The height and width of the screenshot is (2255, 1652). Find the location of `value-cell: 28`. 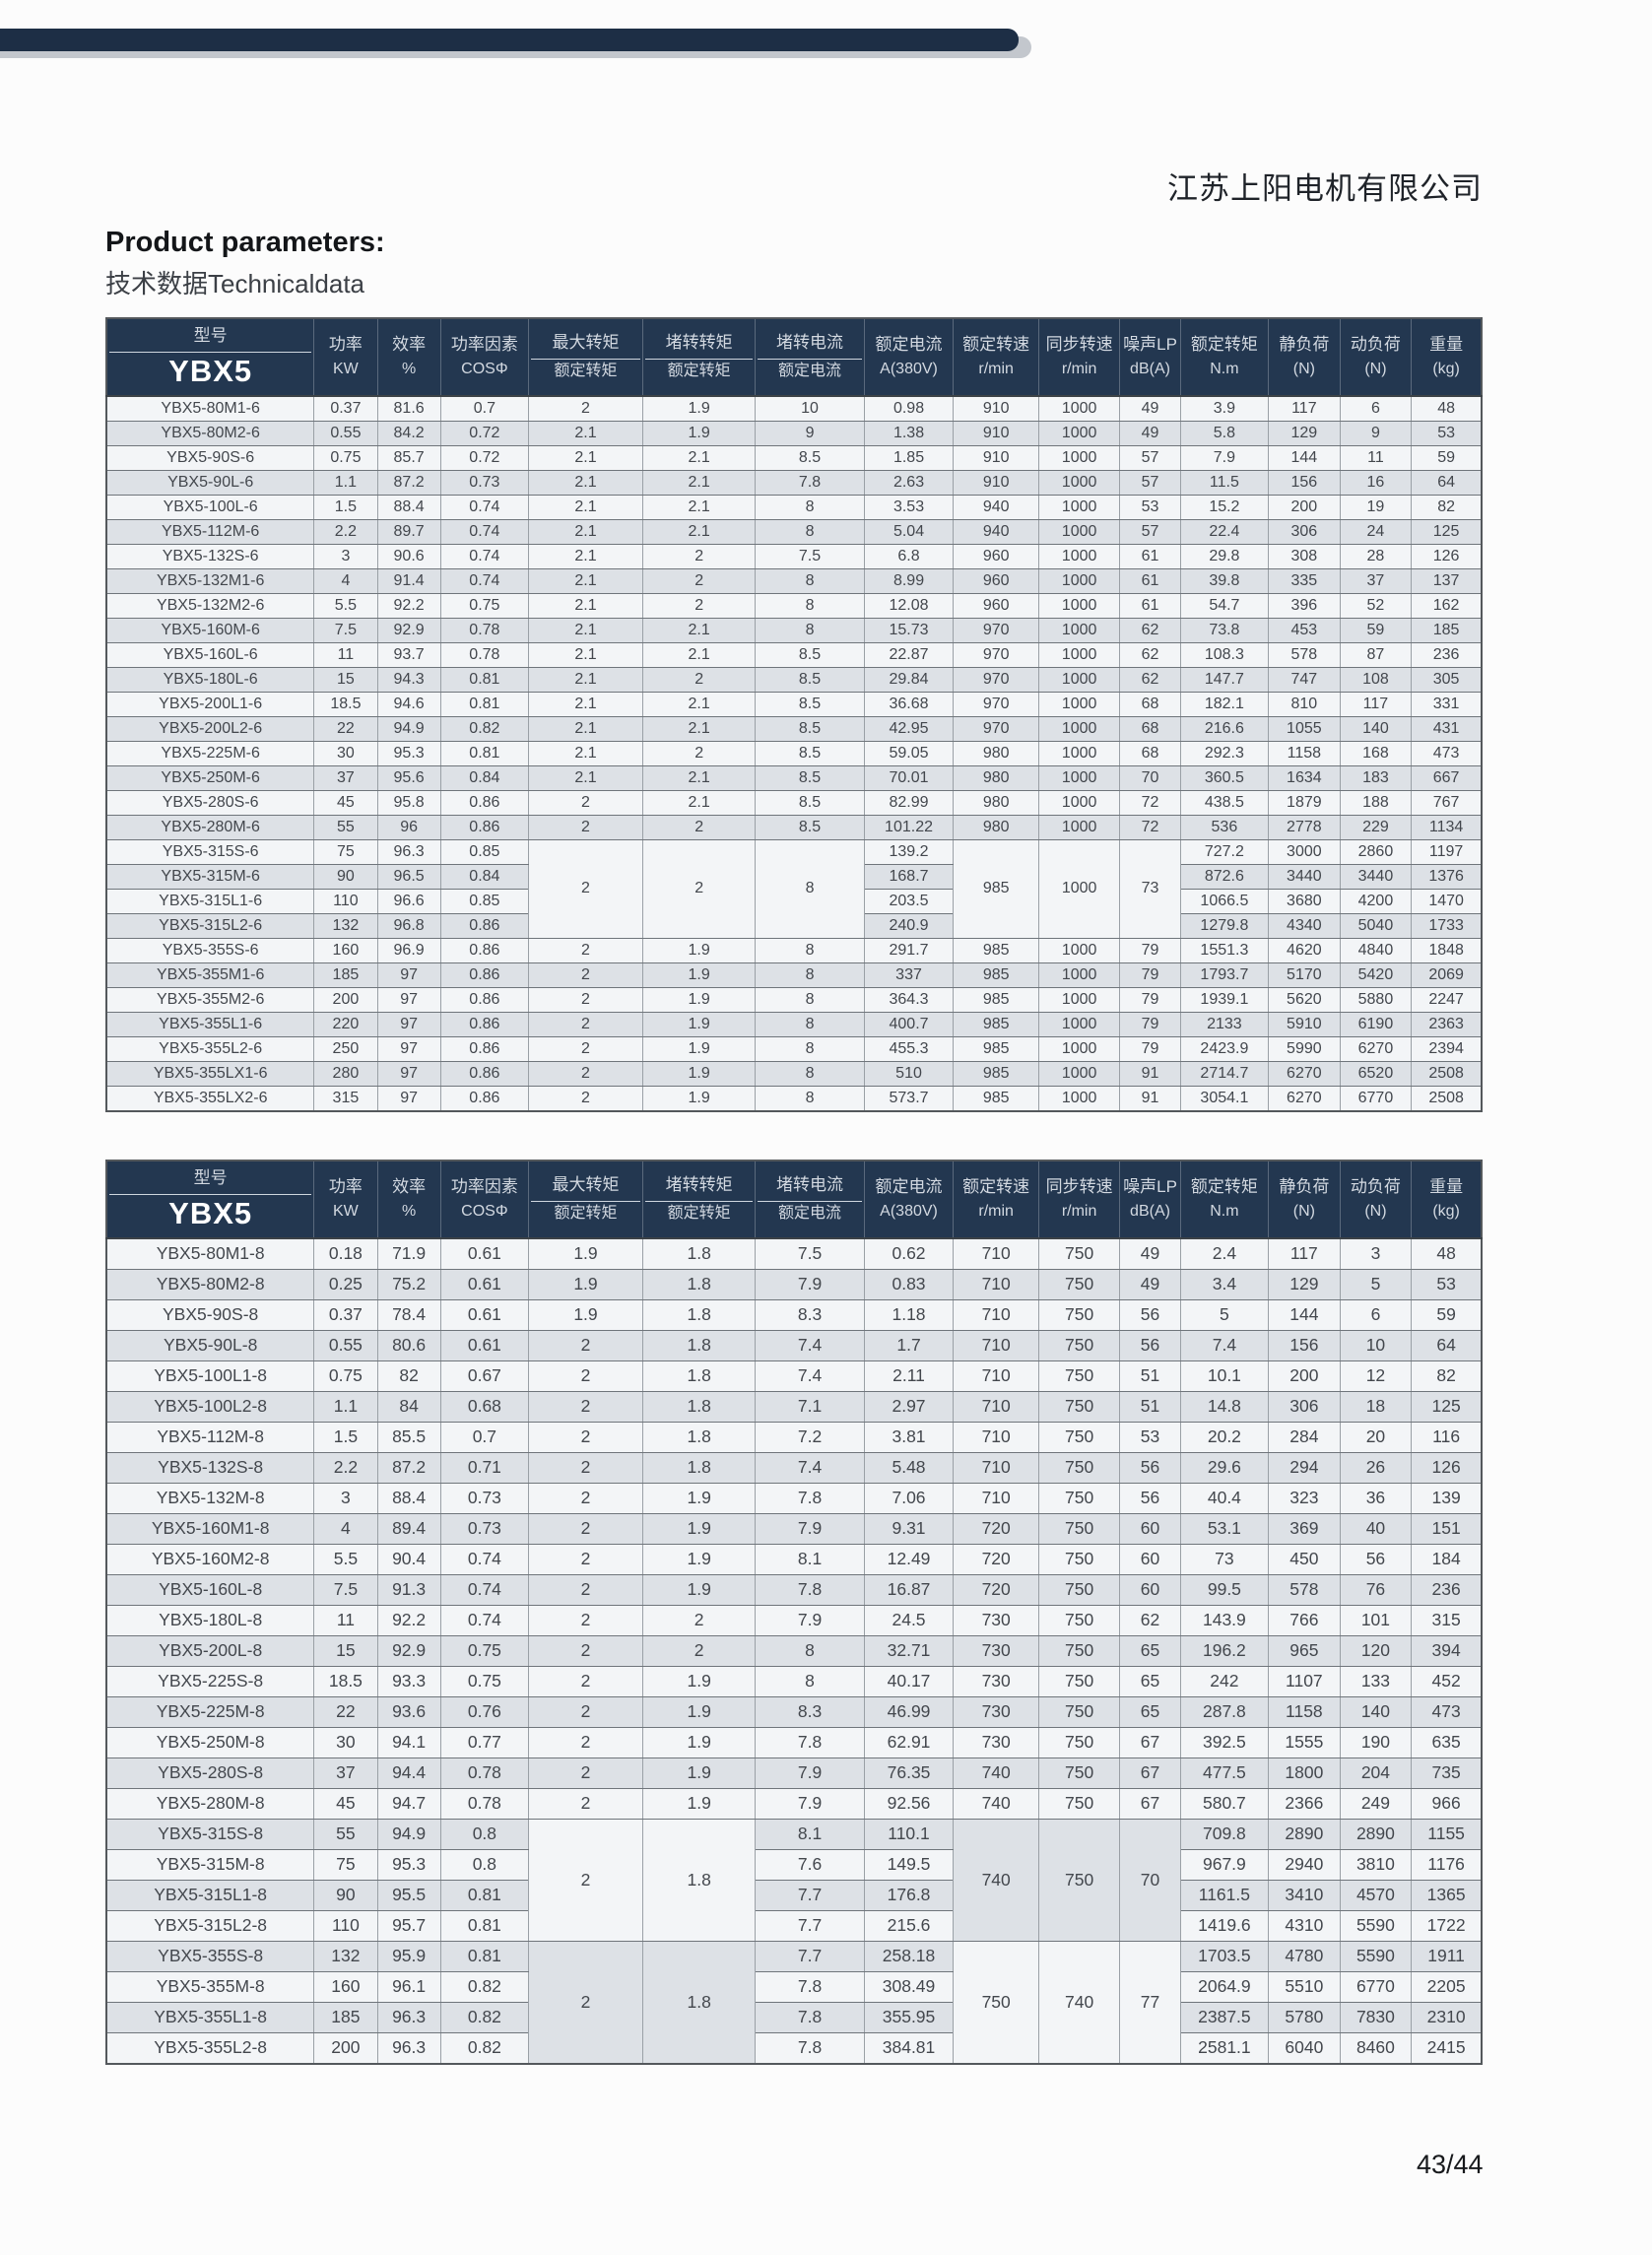

value-cell: 28 is located at coordinates (1376, 556).